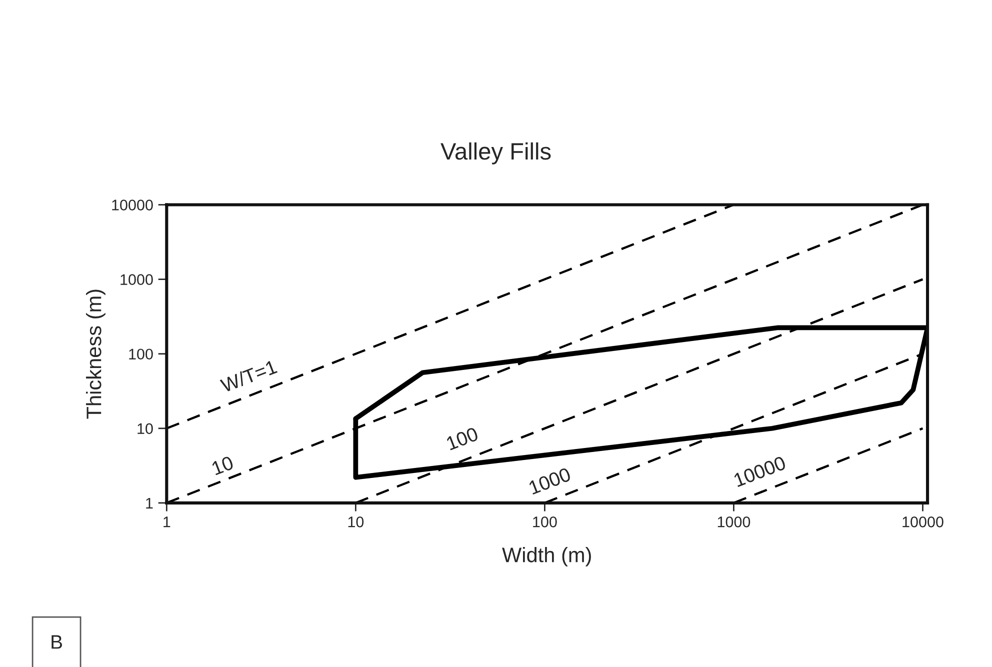 This screenshot has height=667, width=992. I want to click on y-tick-label: 1000, so click(136, 279).